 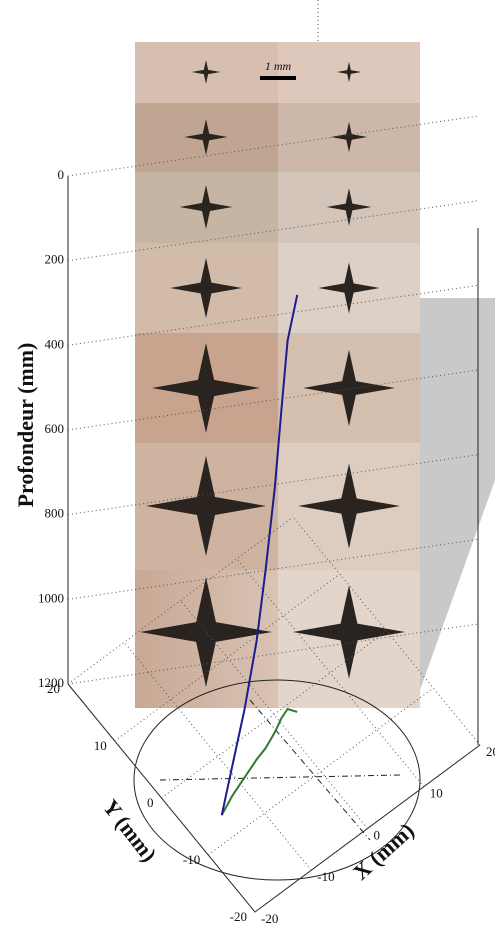 I want to click on floor-circle, so click(x=277, y=780).